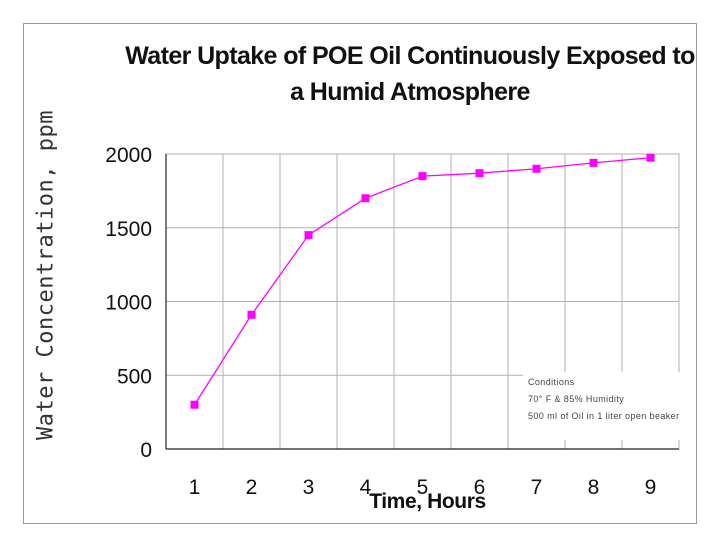  What do you see at coordinates (576, 399) in the screenshot?
I see `conditions-climate: 70° F & 85% Humidity` at bounding box center [576, 399].